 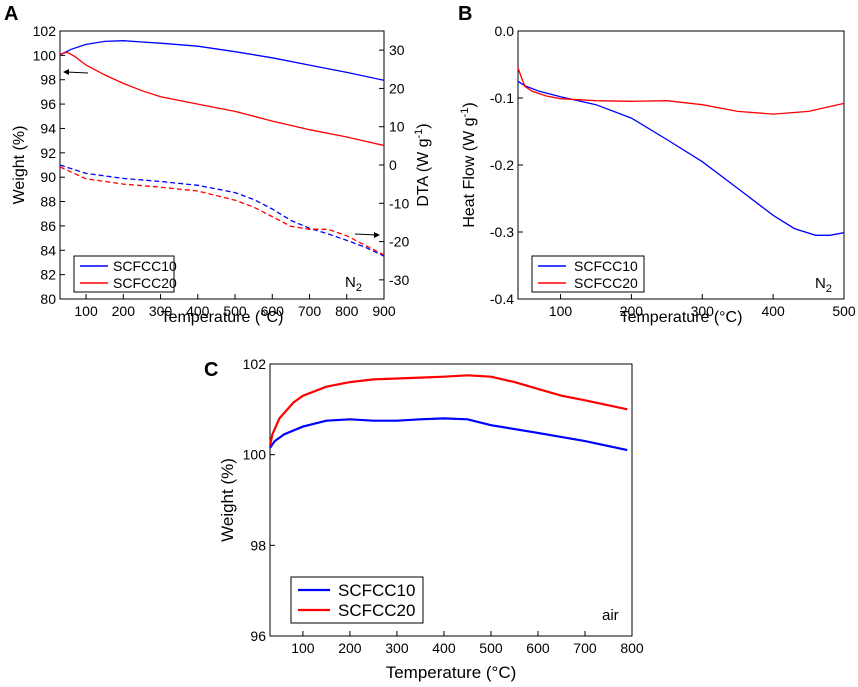 What do you see at coordinates (606, 283) in the screenshot?
I see `panel-b-legend-label-2: SCFCC20` at bounding box center [606, 283].